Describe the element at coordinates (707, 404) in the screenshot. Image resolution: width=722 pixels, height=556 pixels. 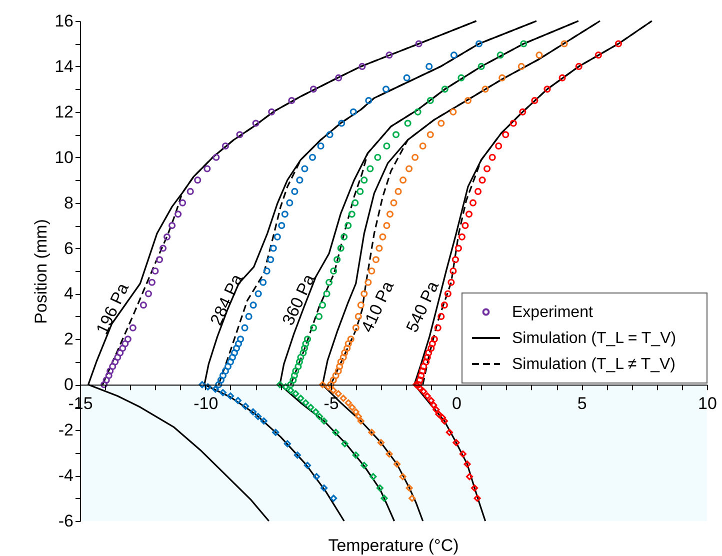
I see `x-tick-label: 10` at that location.